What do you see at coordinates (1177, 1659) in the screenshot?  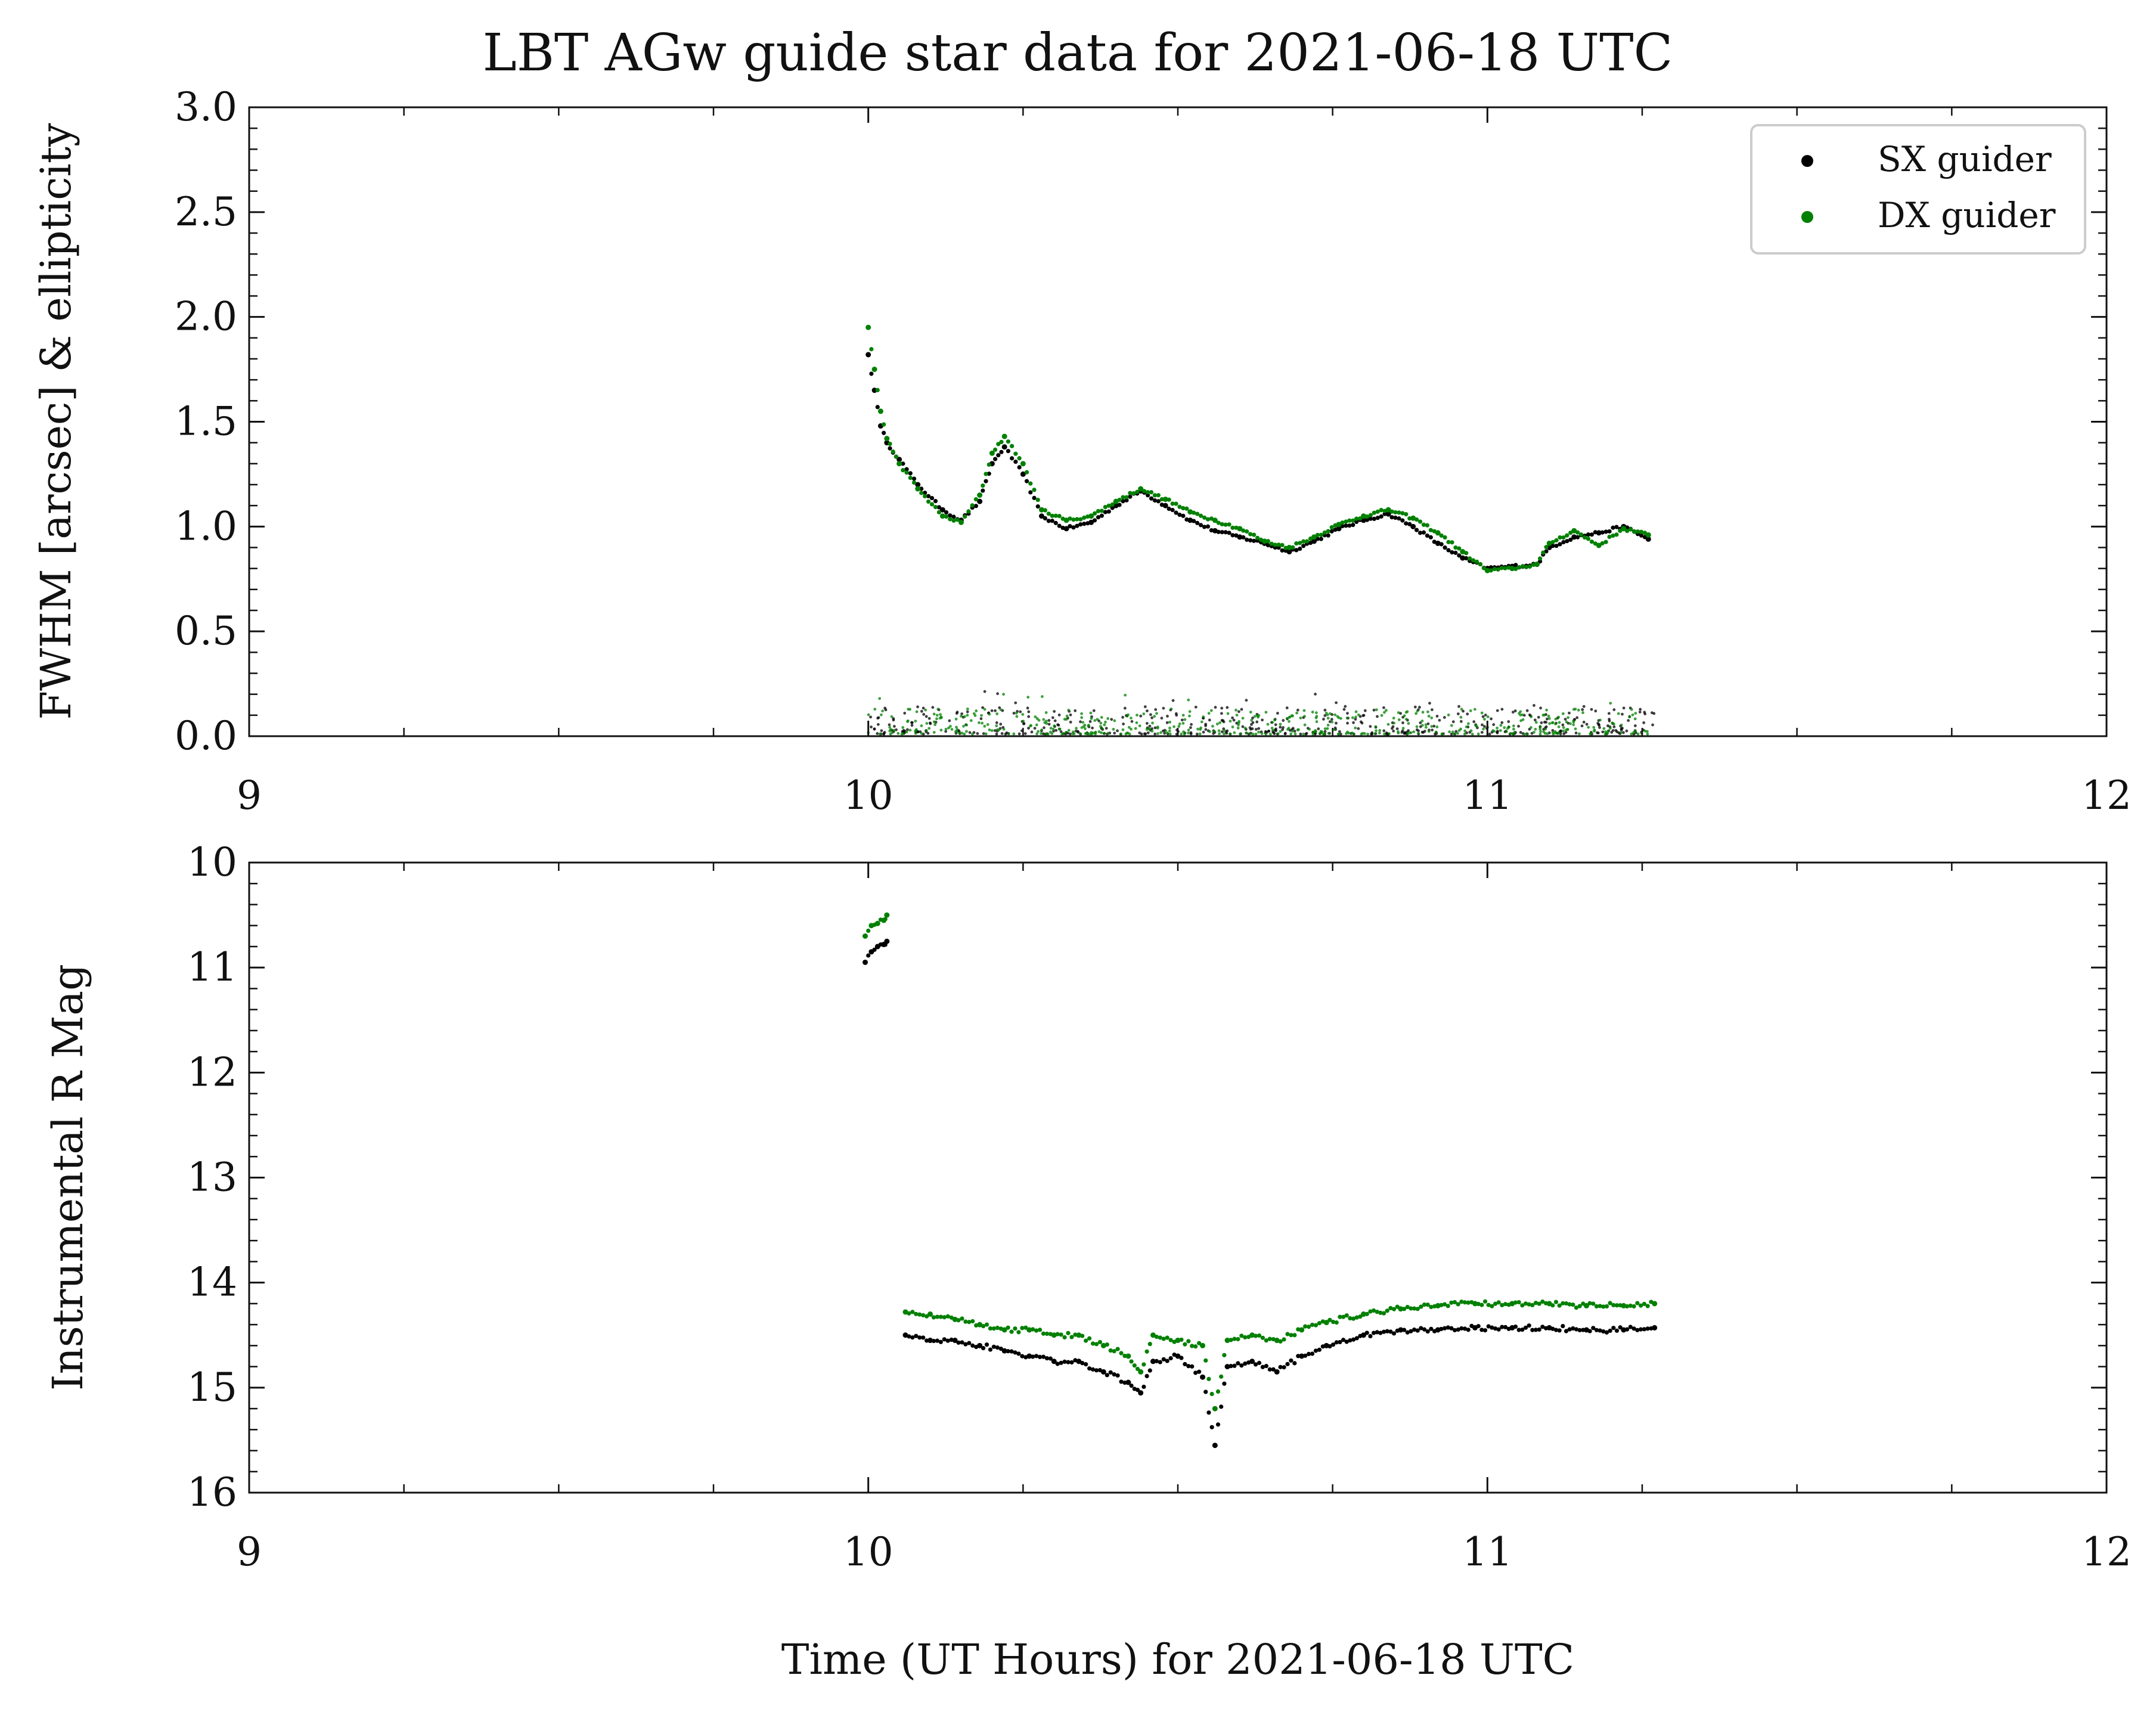 I see `x-axis-label: Time (UT Hours) for 2021-06-18 UTC` at bounding box center [1177, 1659].